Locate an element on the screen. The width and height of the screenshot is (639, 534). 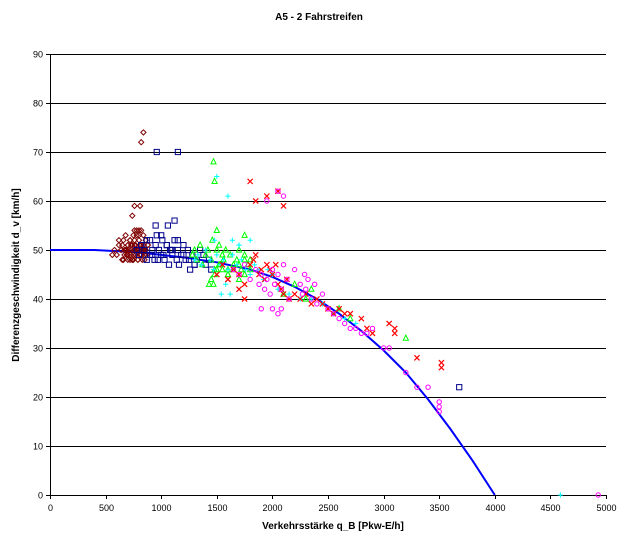
y-tick-label-50: 50 is located at coordinates (38, 251).